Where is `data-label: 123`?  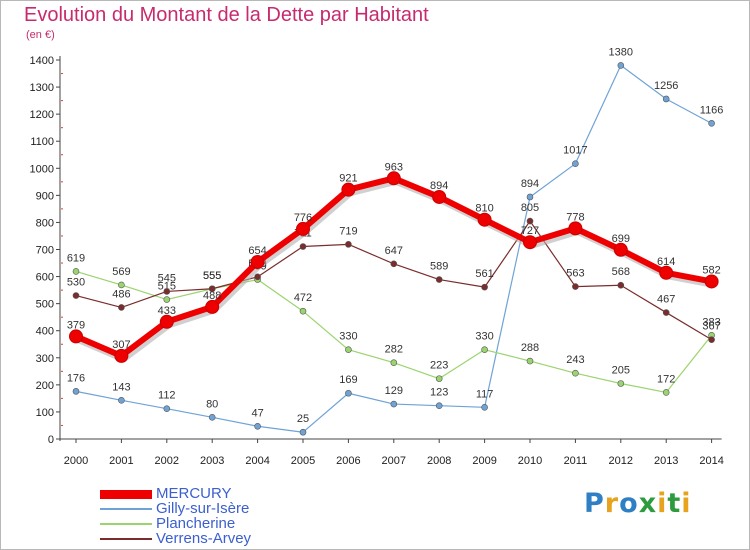
data-label: 123 is located at coordinates (439, 393).